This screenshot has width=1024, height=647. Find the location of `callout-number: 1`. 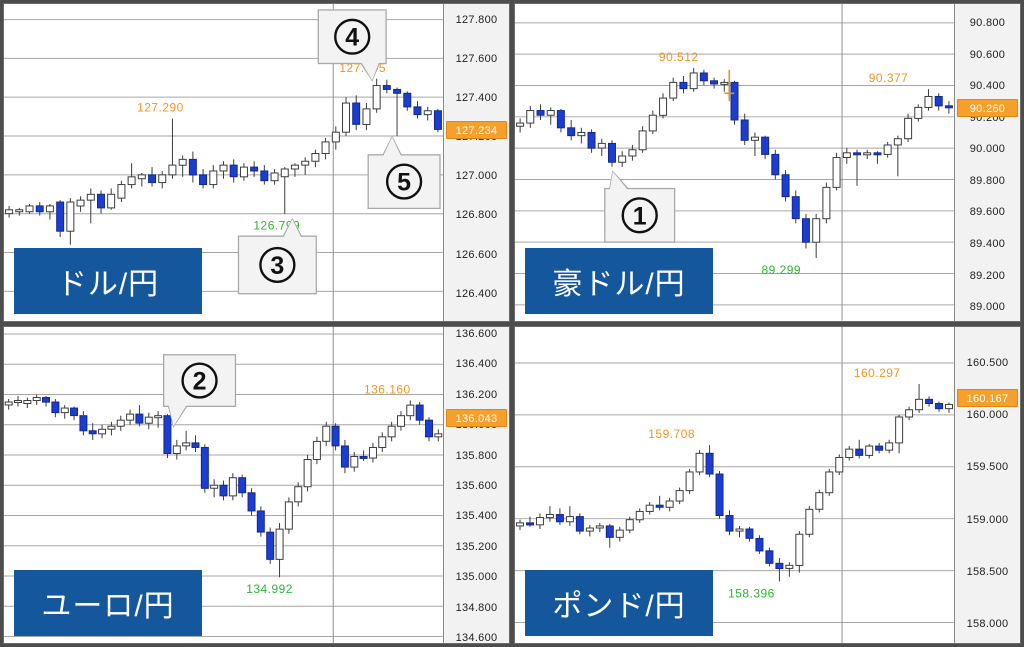

callout-number: 1 is located at coordinates (640, 216).